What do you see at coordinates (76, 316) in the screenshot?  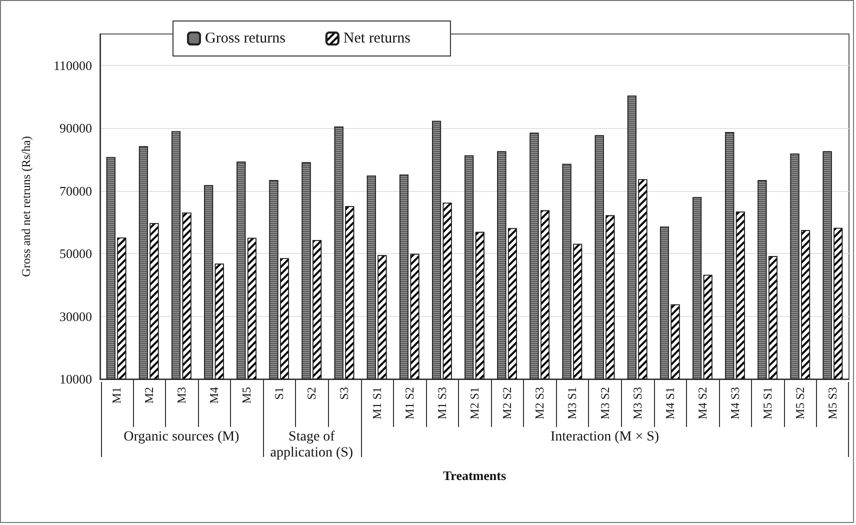 I see `y-tick-label: 30000` at bounding box center [76, 316].